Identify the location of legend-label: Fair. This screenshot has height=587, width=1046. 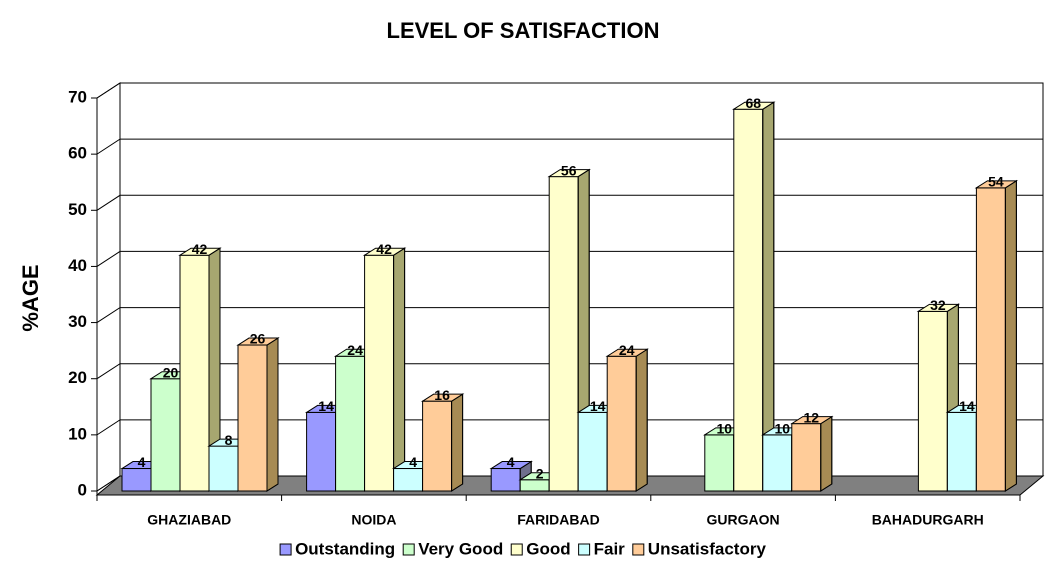
(610, 548).